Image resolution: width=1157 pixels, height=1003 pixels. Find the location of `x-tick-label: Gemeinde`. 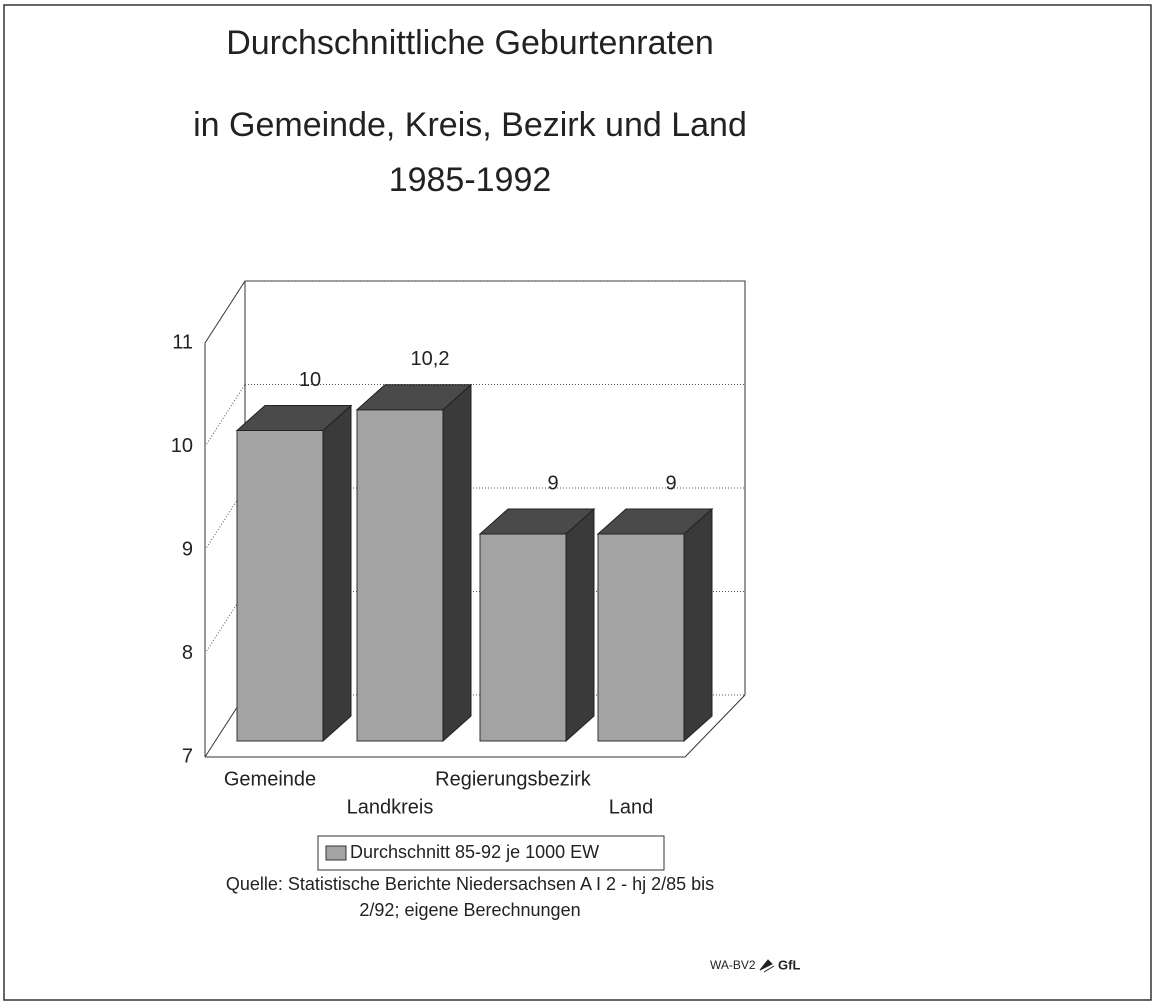

x-tick-label: Gemeinde is located at coordinates (270, 779).